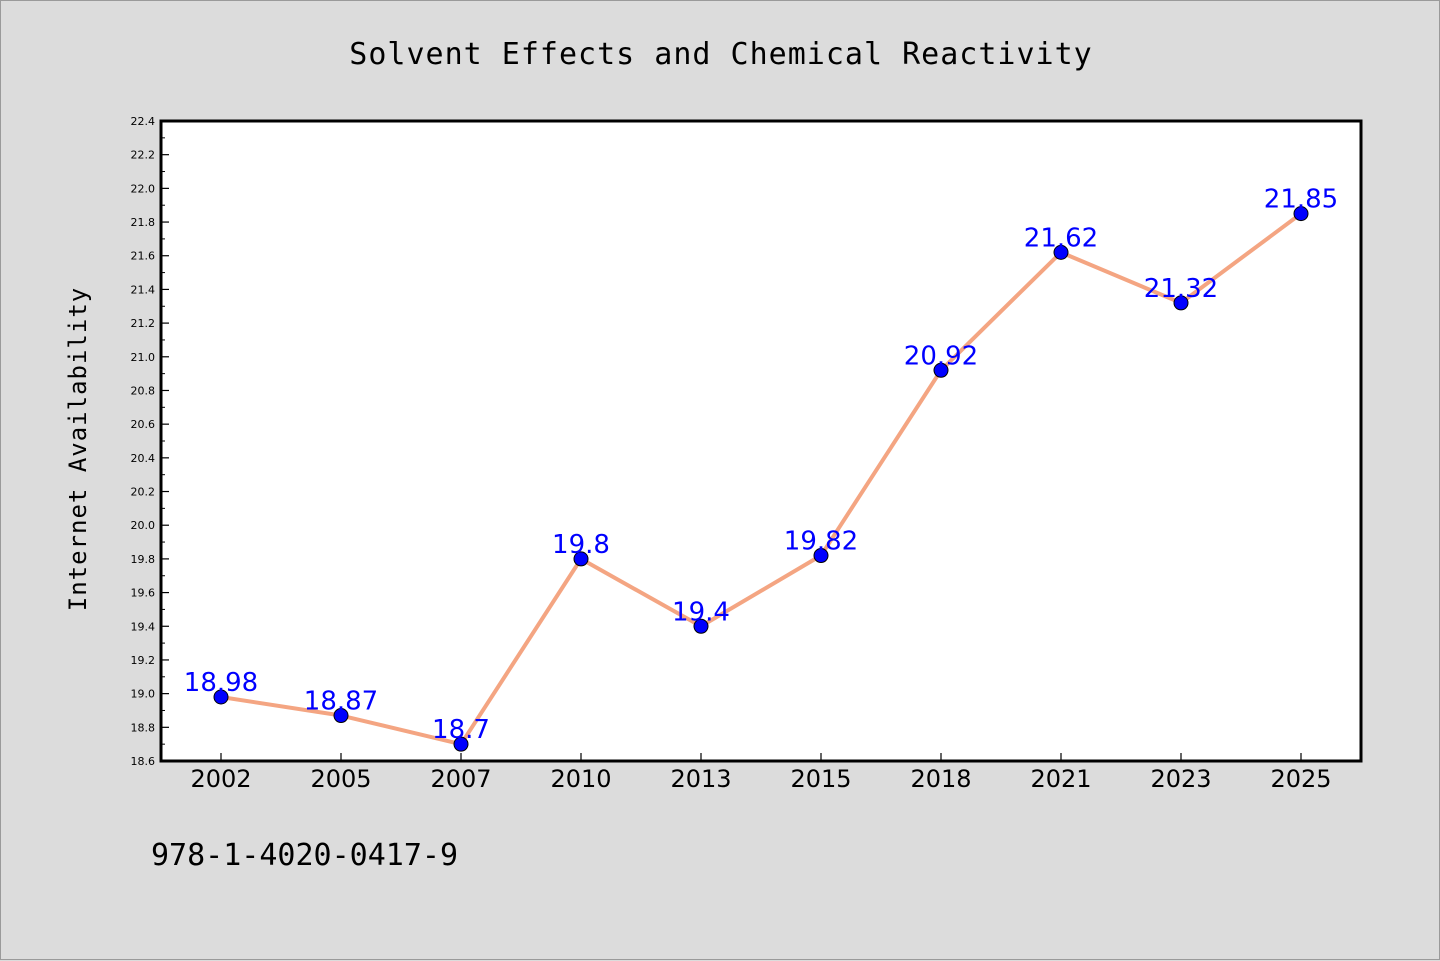 The image size is (1440, 961). I want to click on y-tick-label: 20.4, so click(143, 458).